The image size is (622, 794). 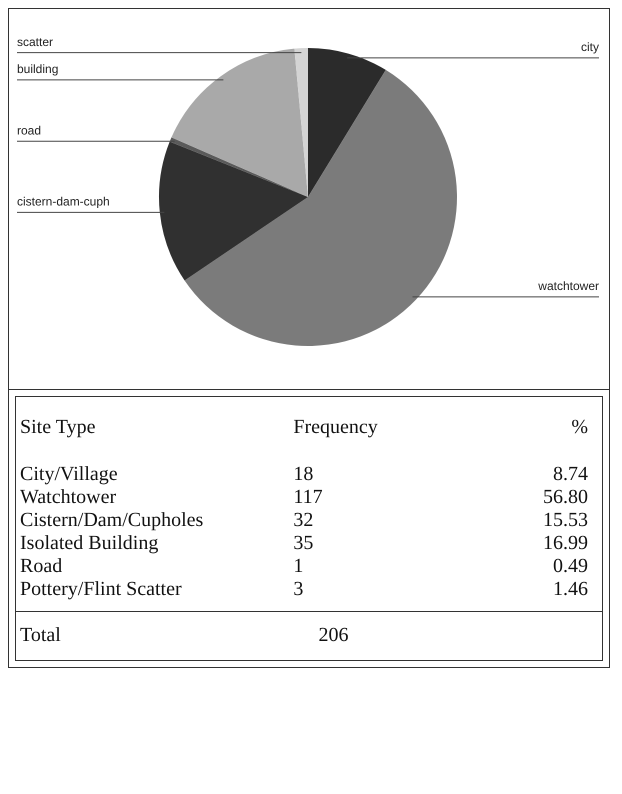 What do you see at coordinates (69, 474) in the screenshot?
I see `text: City/Village` at bounding box center [69, 474].